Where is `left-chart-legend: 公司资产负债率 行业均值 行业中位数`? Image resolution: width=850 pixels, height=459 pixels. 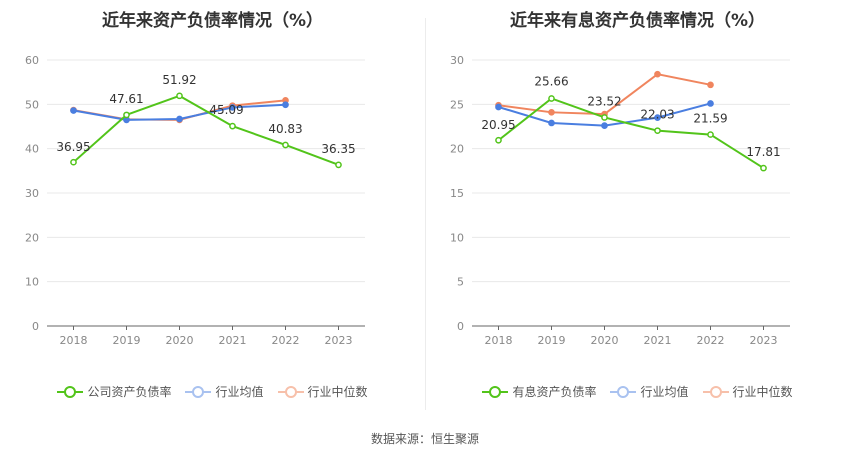
left-chart-legend: 公司资产负债率 行业均值 行业中位数 is located at coordinates (212, 391).